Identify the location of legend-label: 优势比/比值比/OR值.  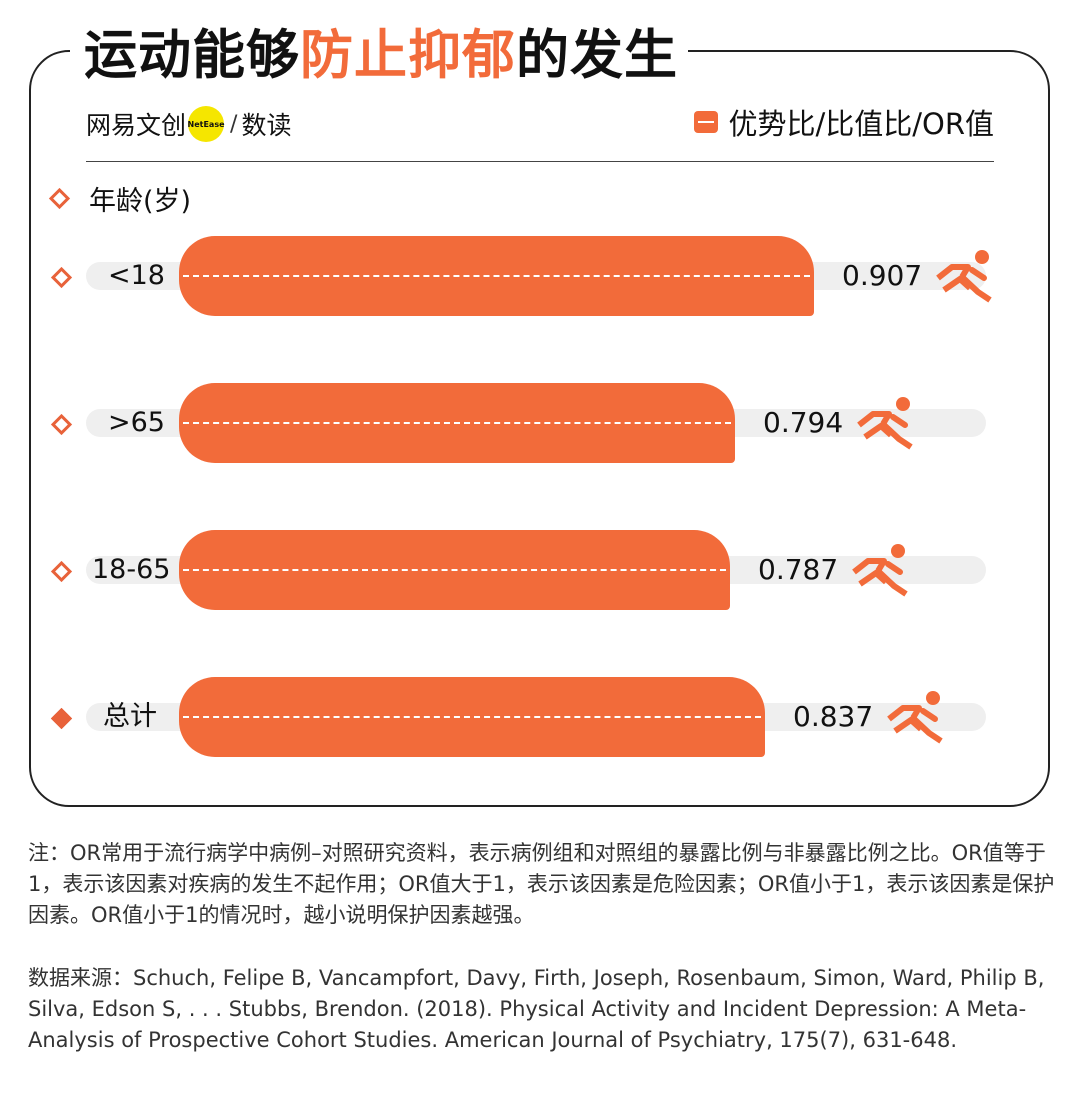
(861, 124).